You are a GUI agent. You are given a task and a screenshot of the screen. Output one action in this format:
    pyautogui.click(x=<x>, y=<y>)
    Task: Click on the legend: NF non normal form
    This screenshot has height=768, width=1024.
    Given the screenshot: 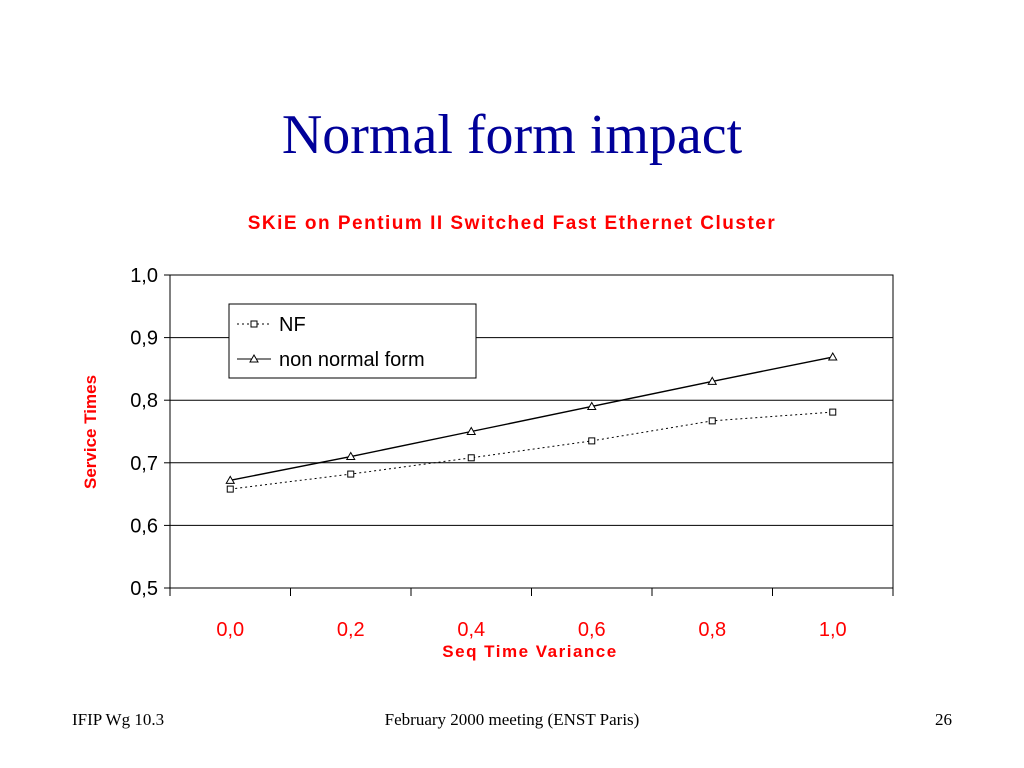 What is the action you would take?
    pyautogui.click(x=352, y=341)
    